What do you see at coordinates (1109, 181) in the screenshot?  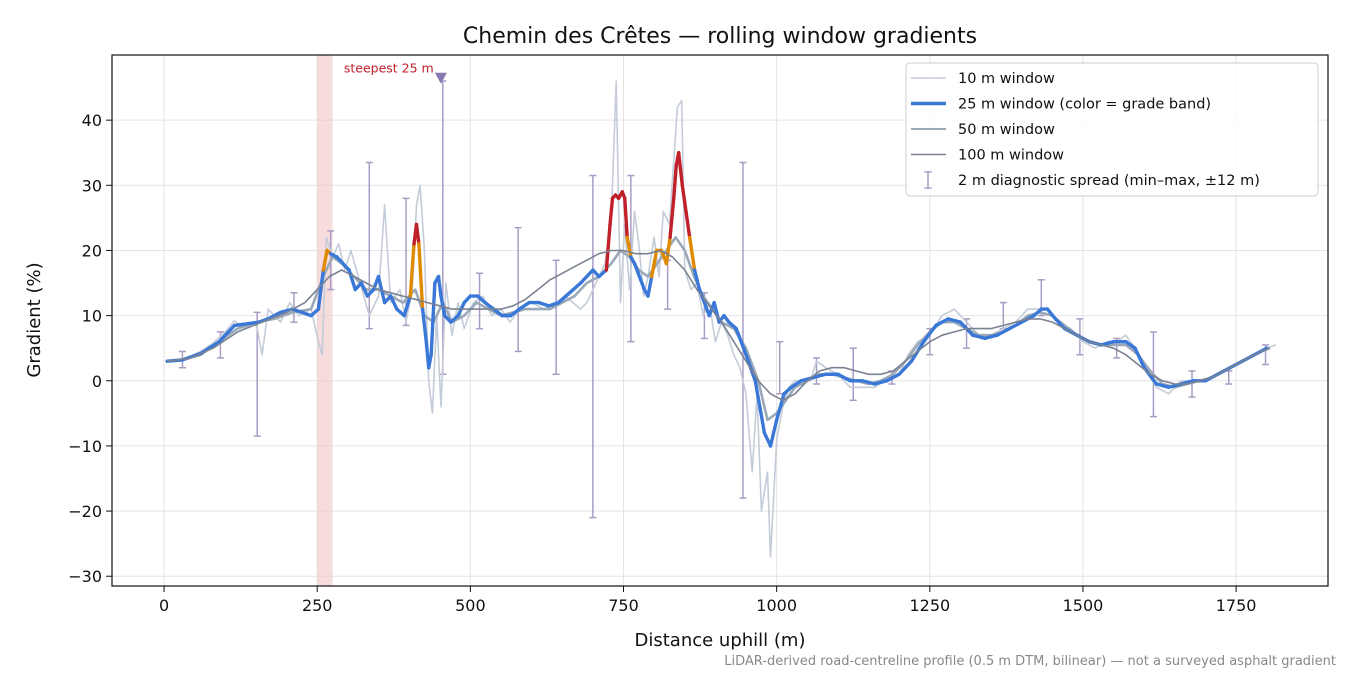 I see `legend-label-4: 2 m diagnostic spread (min–max, ±12 m)` at bounding box center [1109, 181].